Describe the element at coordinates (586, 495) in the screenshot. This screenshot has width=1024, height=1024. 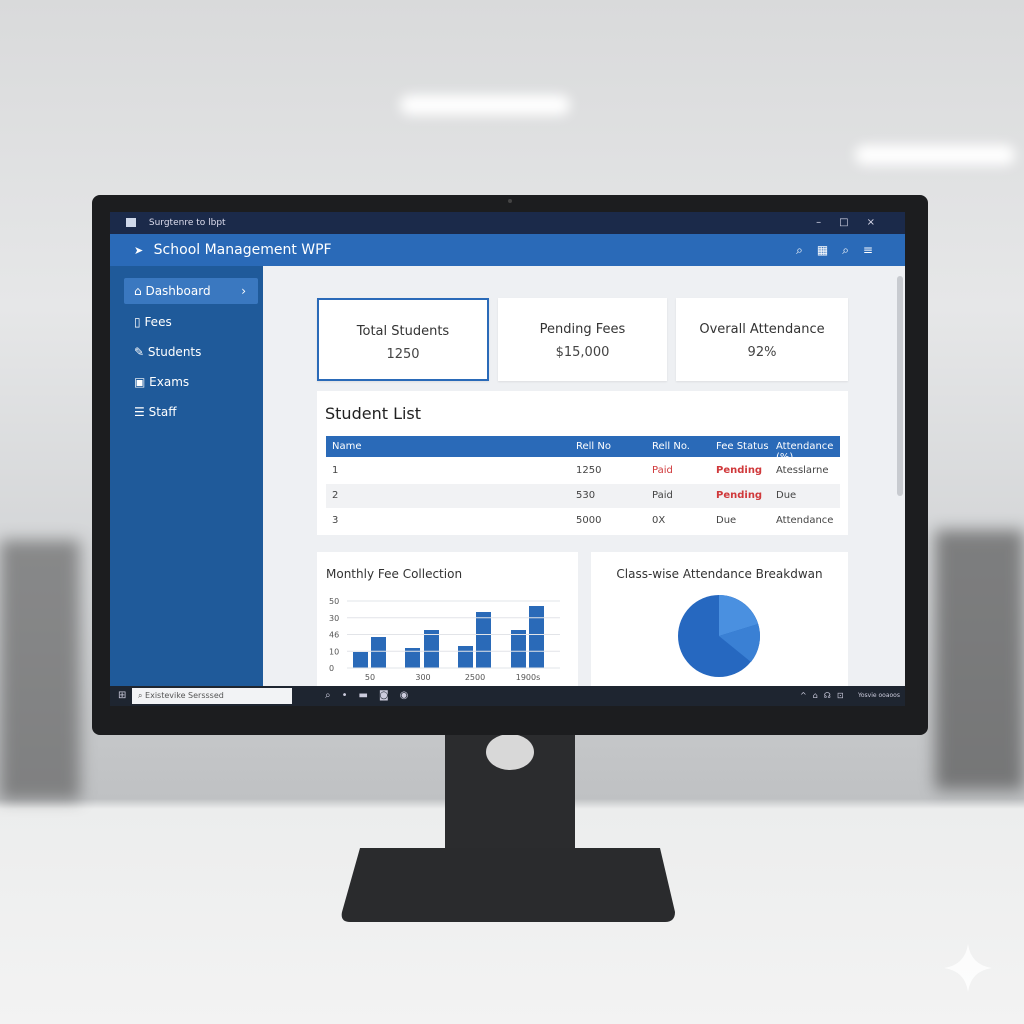
I see `table-cell: 530` at that location.